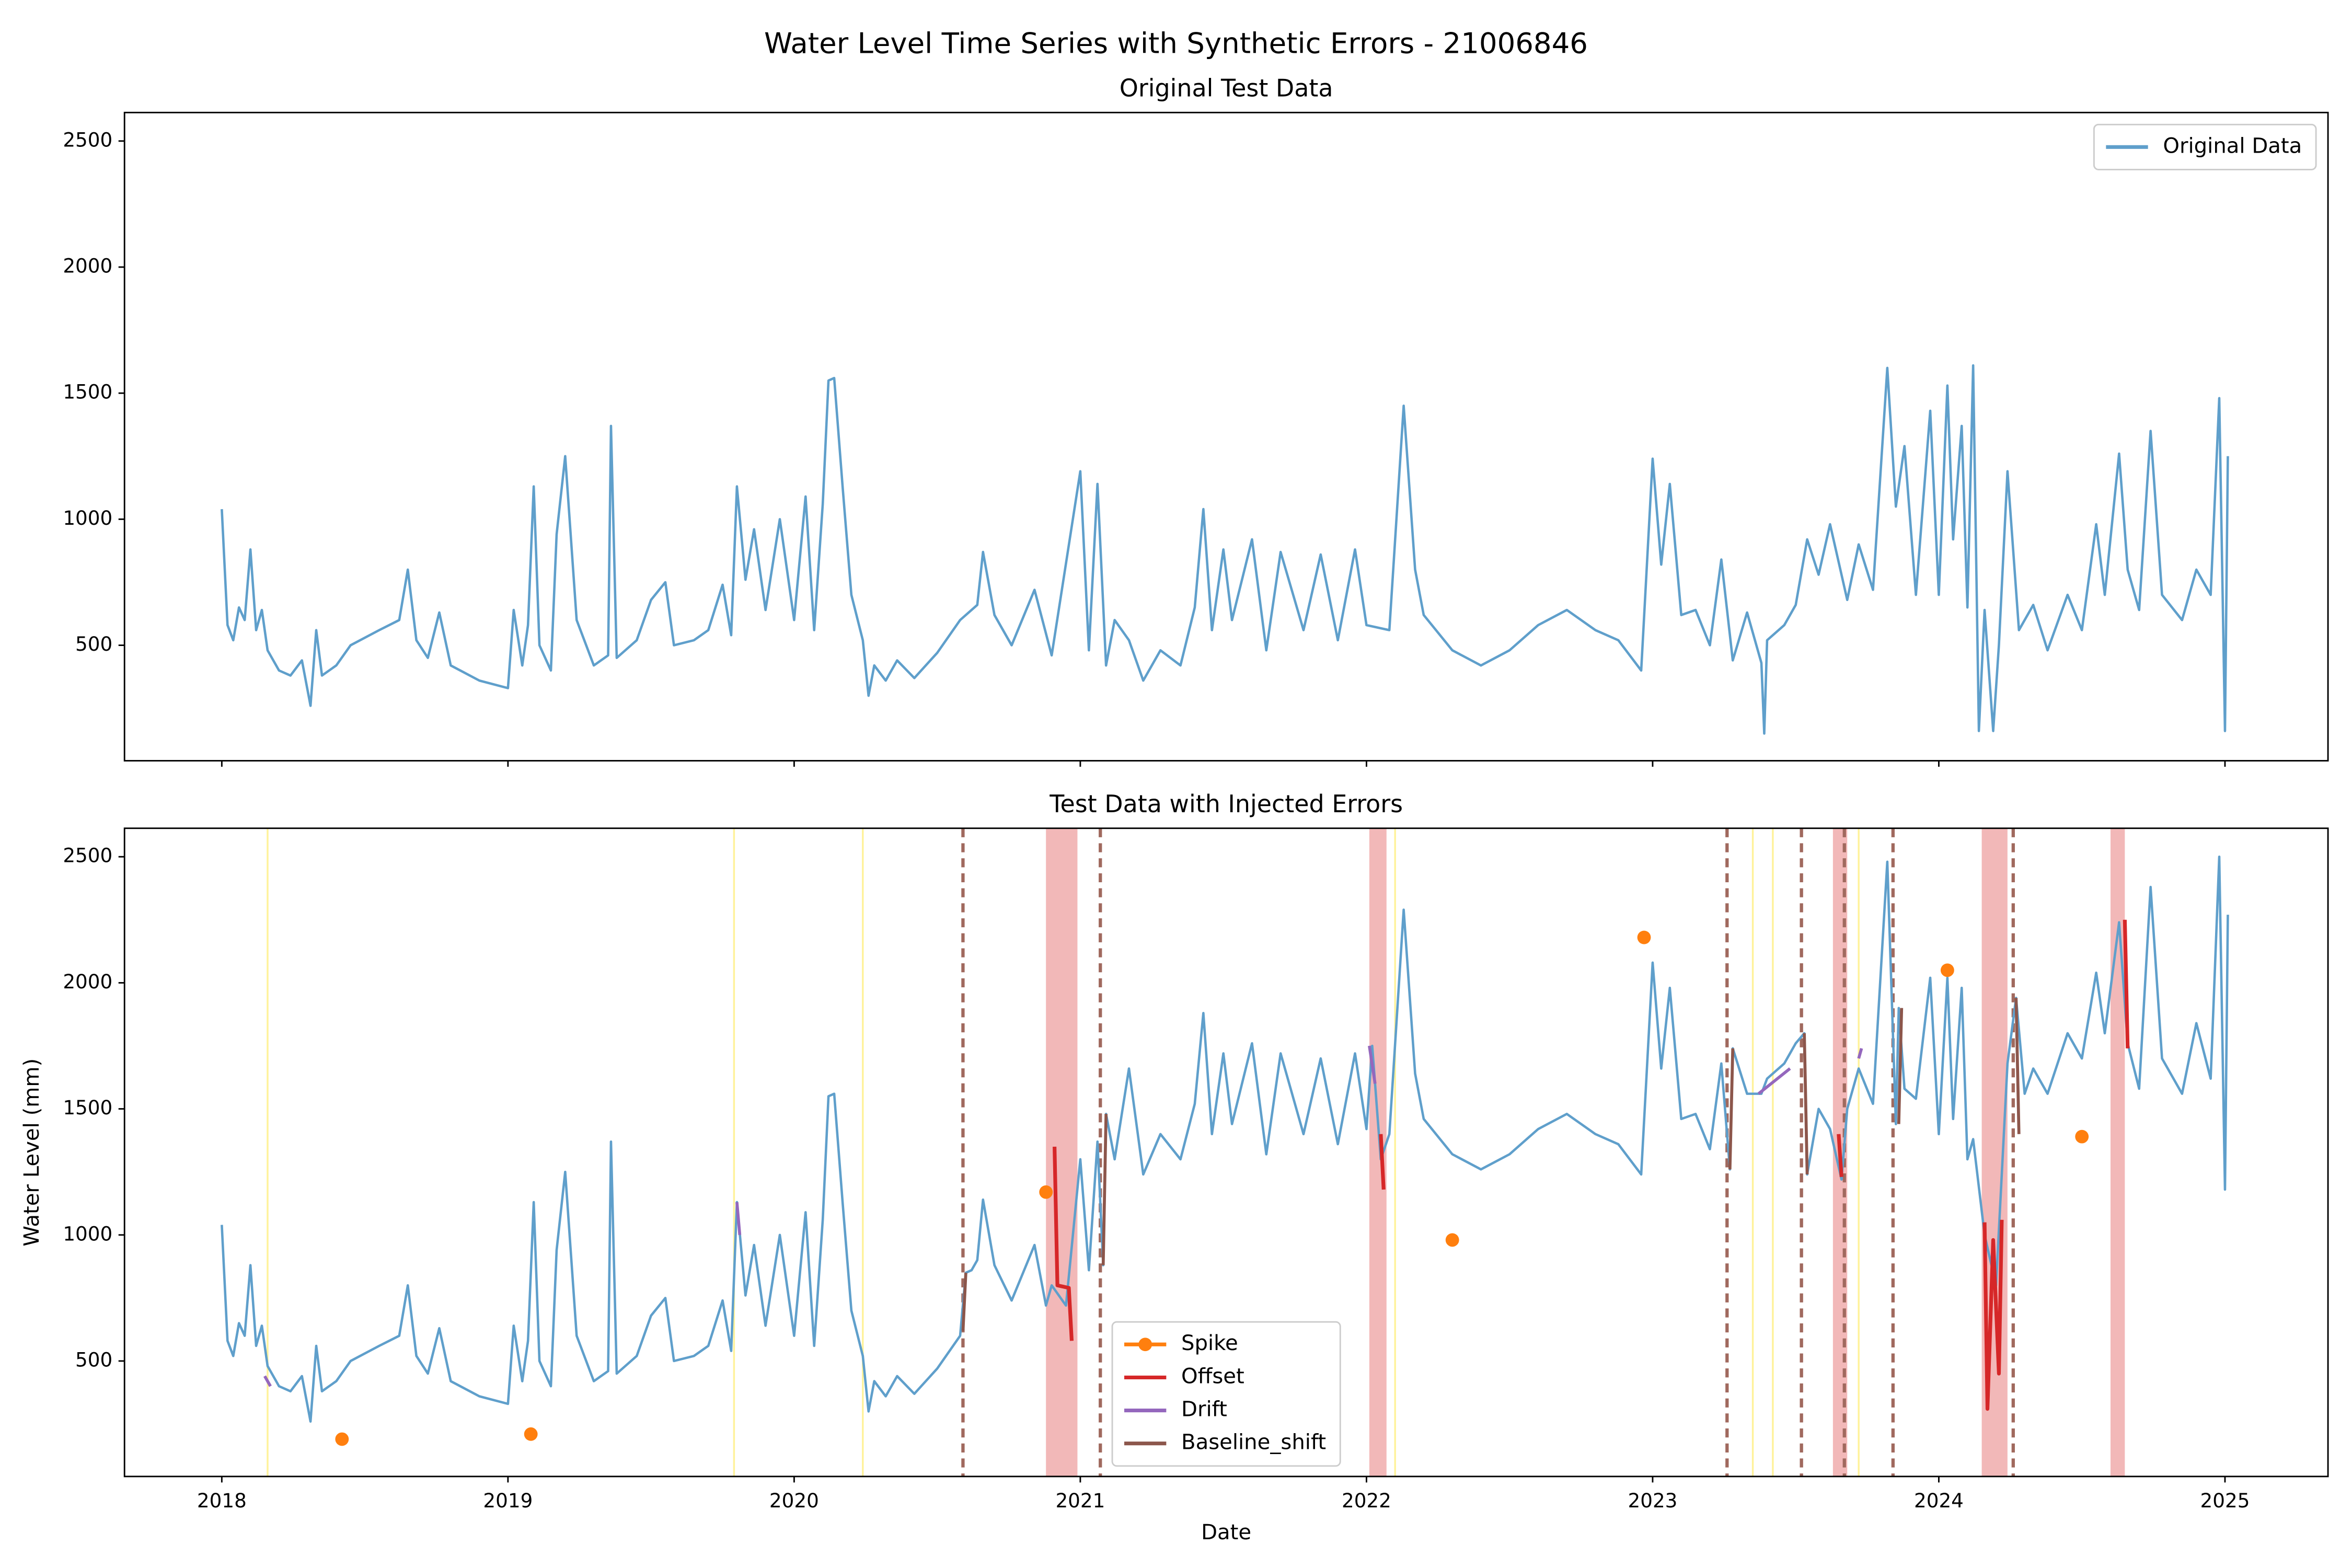 The height and width of the screenshot is (1568, 2352). Describe the element at coordinates (1939, 1500) in the screenshot. I see `x-tick-label: 2024` at that location.